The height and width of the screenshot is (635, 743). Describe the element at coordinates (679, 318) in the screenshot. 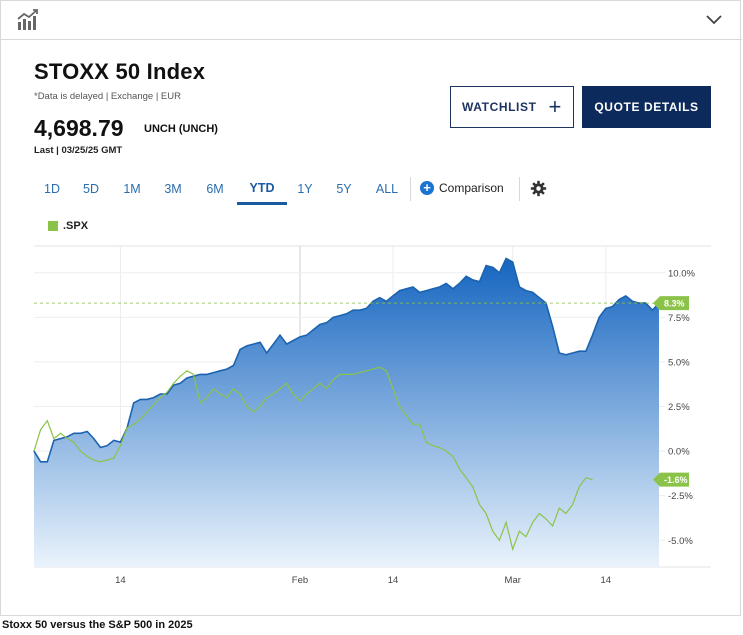

I see `y-tick-label: 7.5%` at that location.